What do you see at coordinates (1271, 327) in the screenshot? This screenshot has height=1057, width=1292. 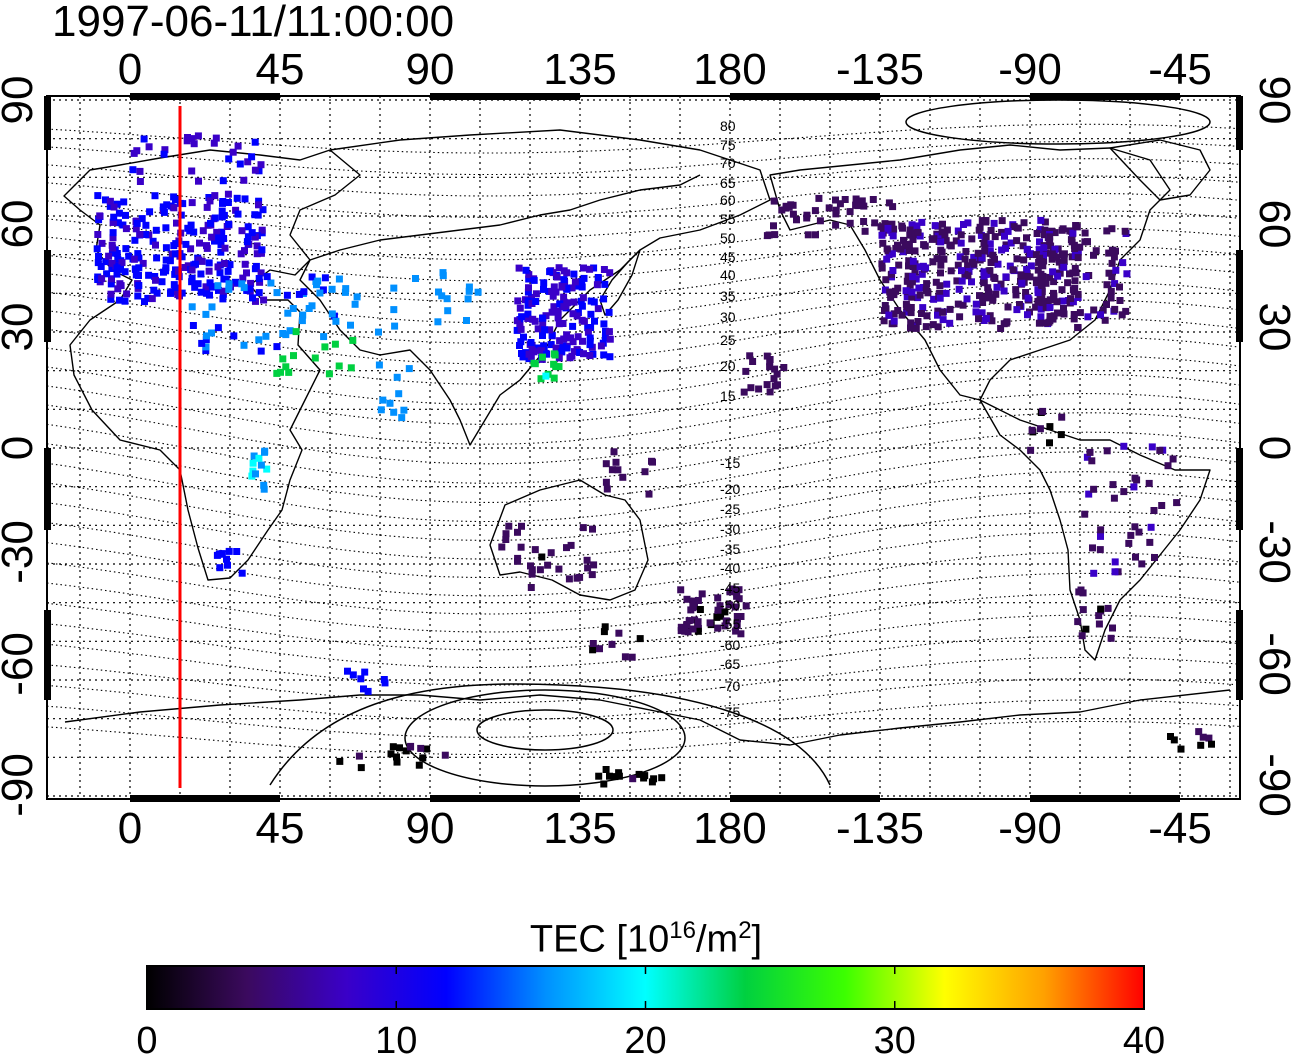 I see `right-lat-label: 30` at bounding box center [1271, 327].